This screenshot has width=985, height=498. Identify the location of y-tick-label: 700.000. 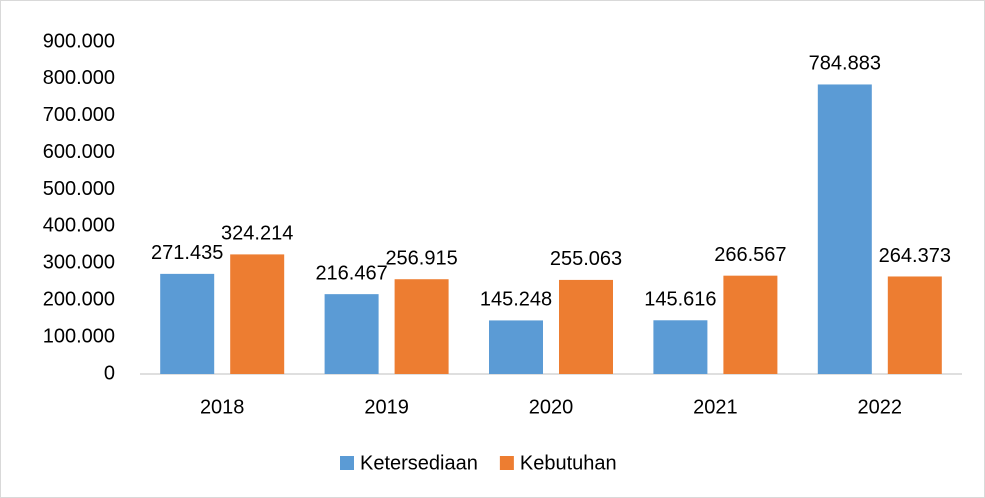
(79, 115).